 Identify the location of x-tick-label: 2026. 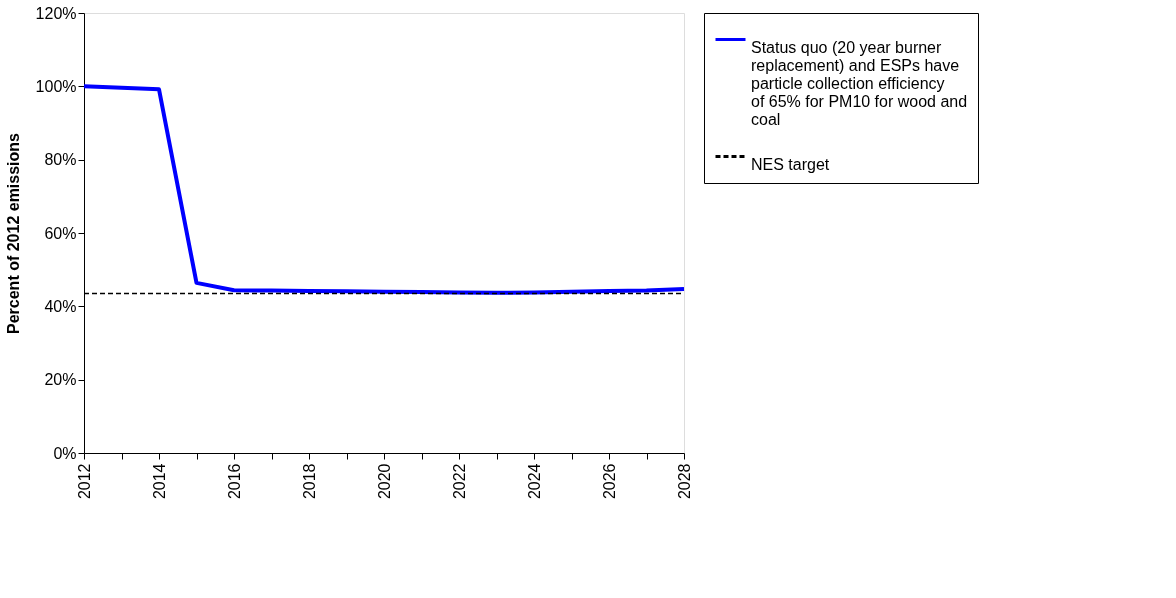
(609, 481).